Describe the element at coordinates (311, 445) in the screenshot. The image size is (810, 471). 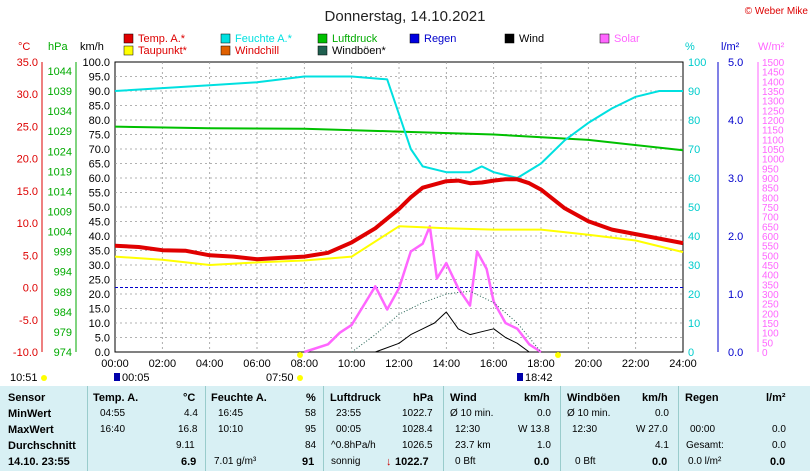
I see `hum-avg: 84` at that location.